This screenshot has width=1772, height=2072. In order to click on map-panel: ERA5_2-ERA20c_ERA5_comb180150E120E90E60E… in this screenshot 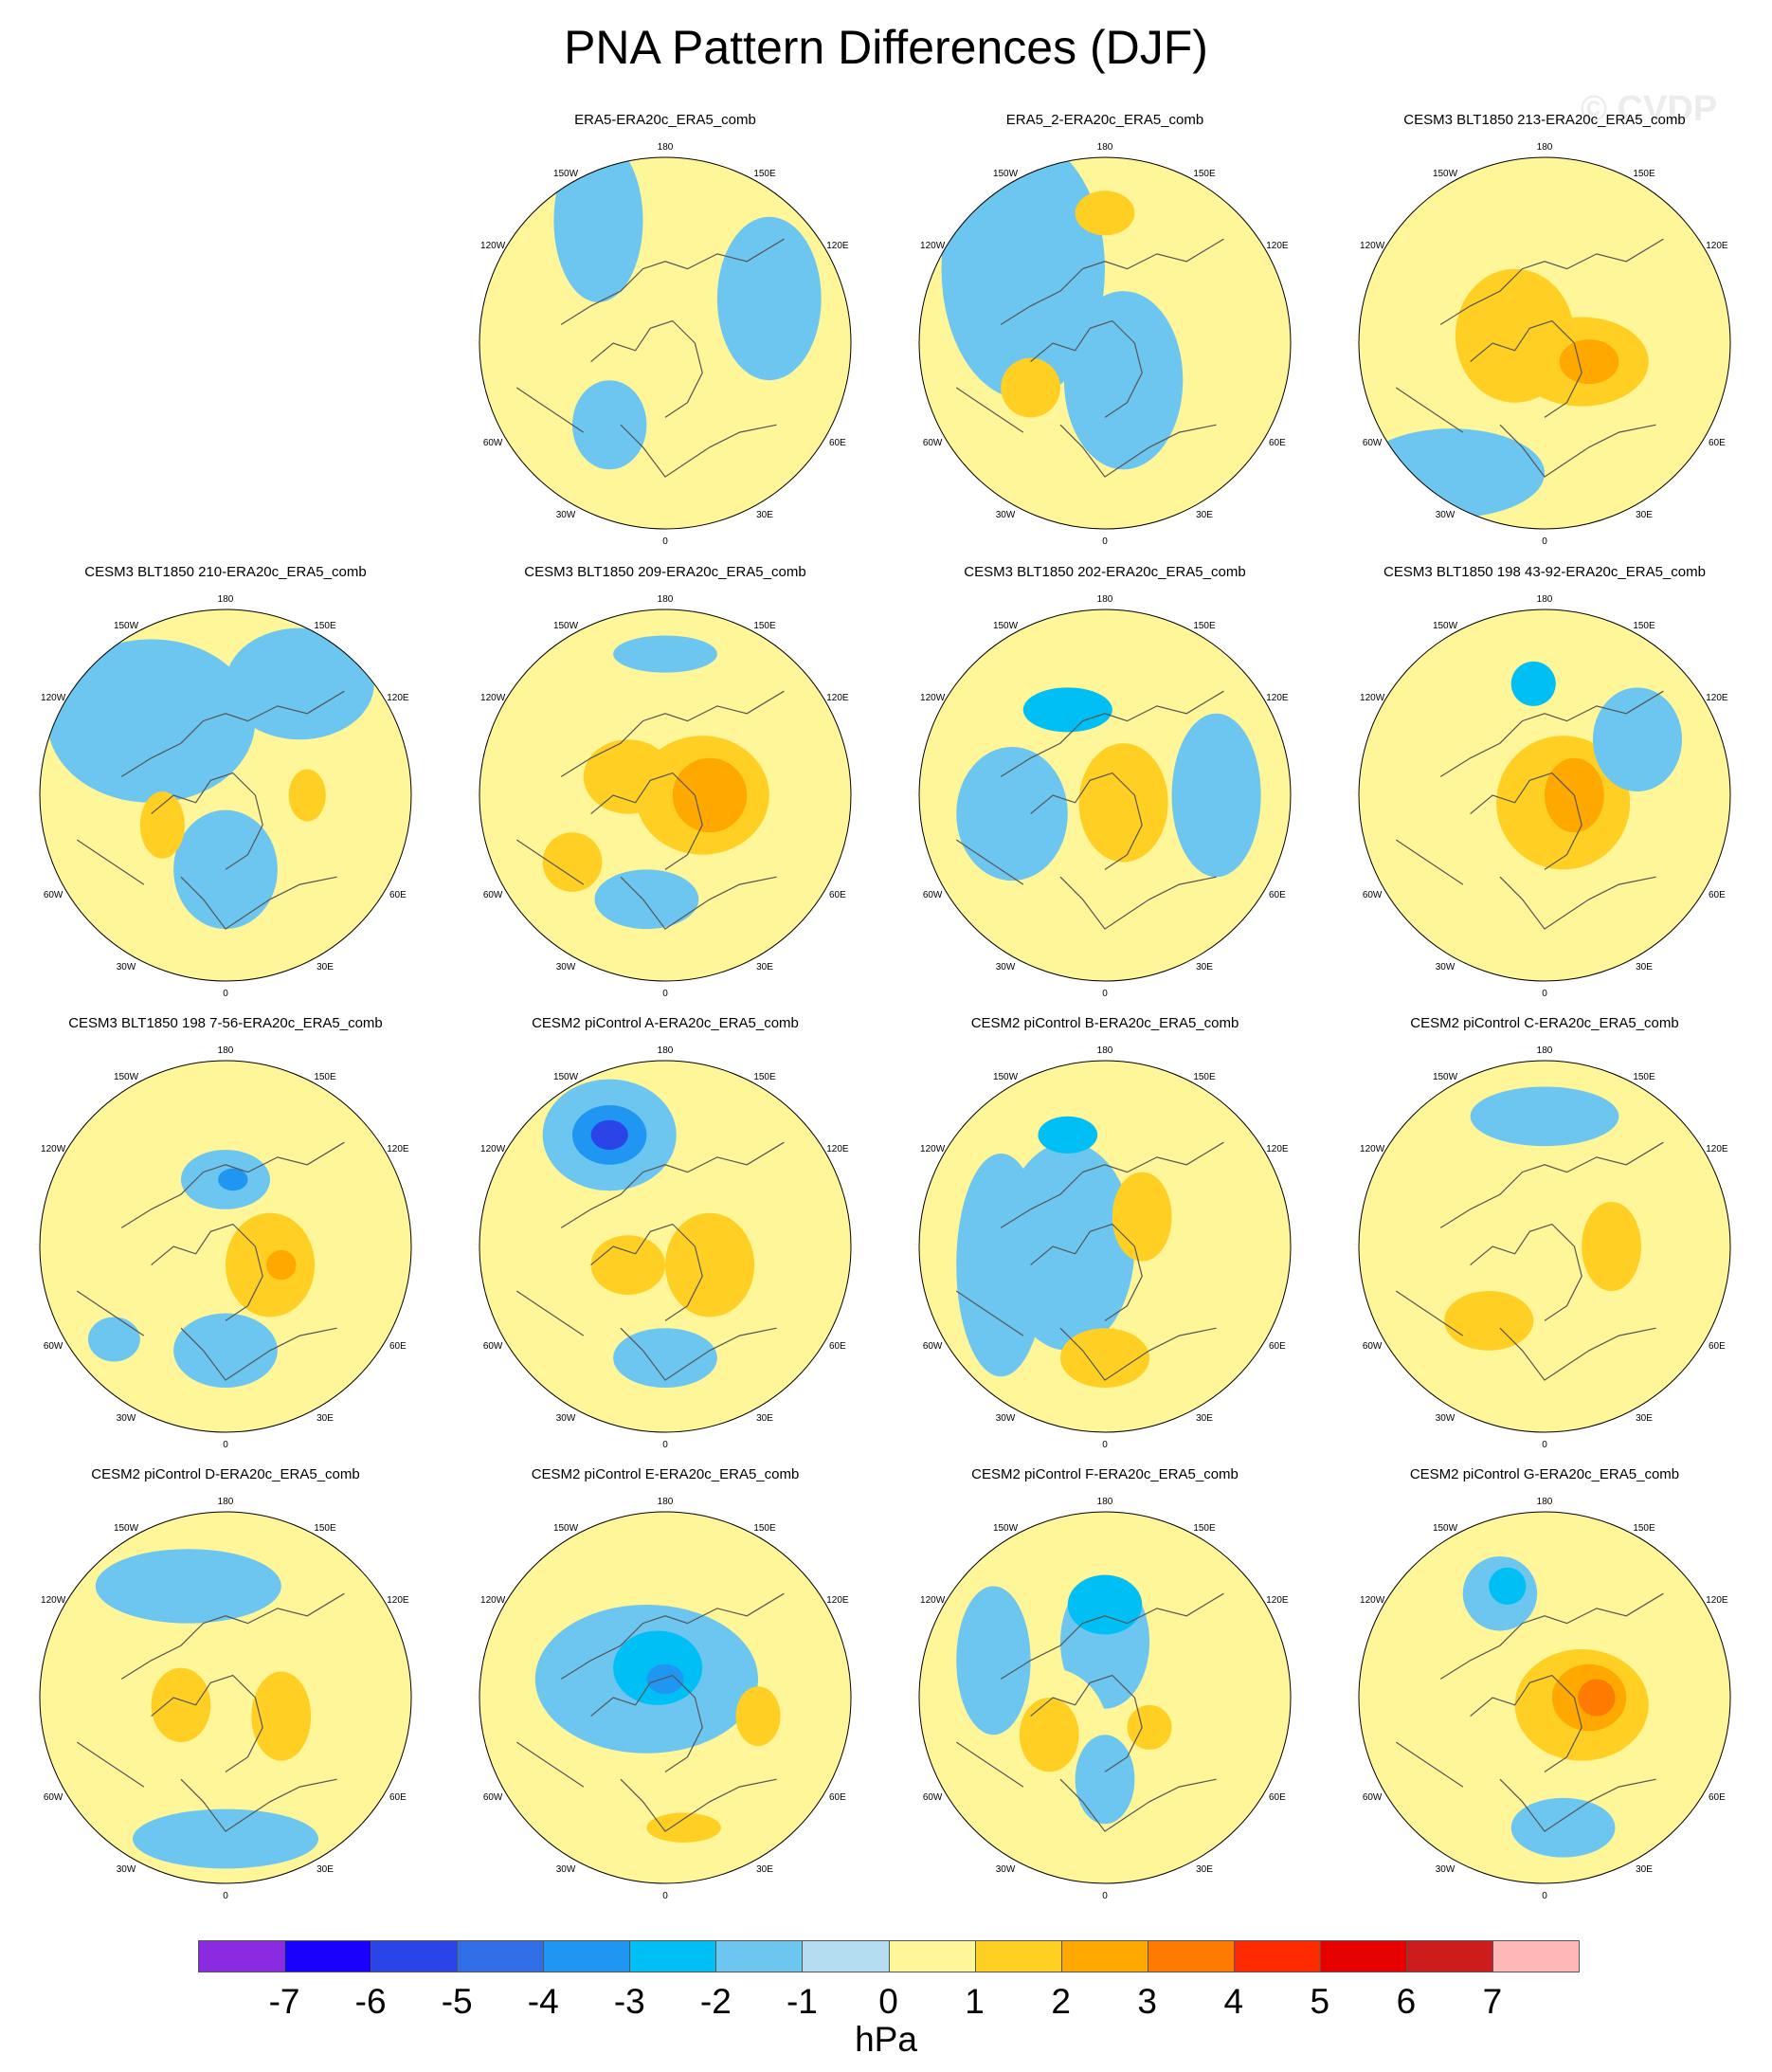, I will do `click(1104, 334)`.